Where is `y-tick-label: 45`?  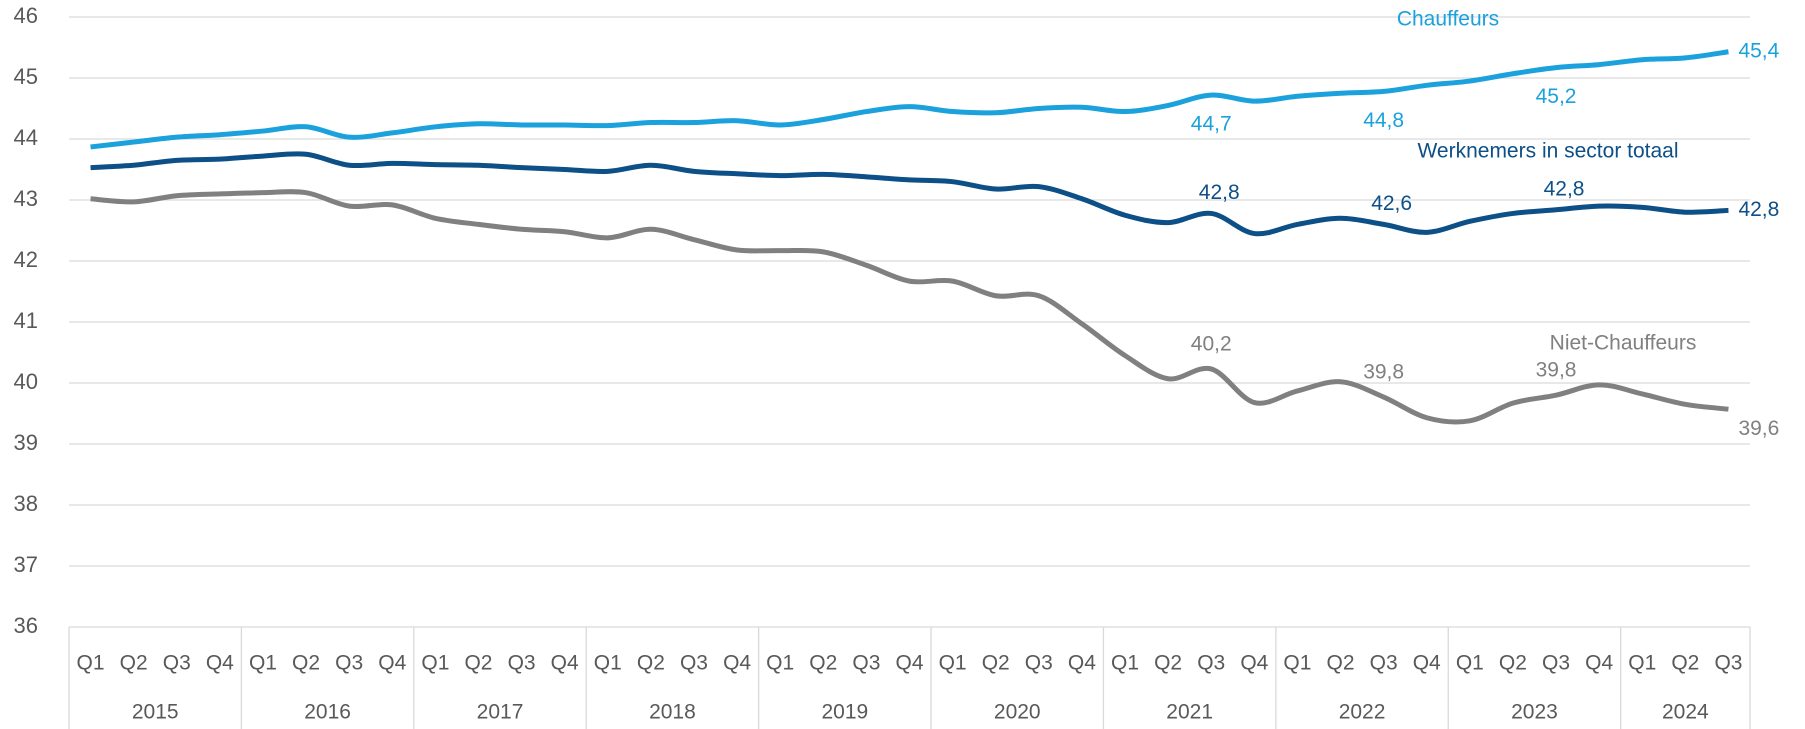
y-tick-label: 45 is located at coordinates (26, 76).